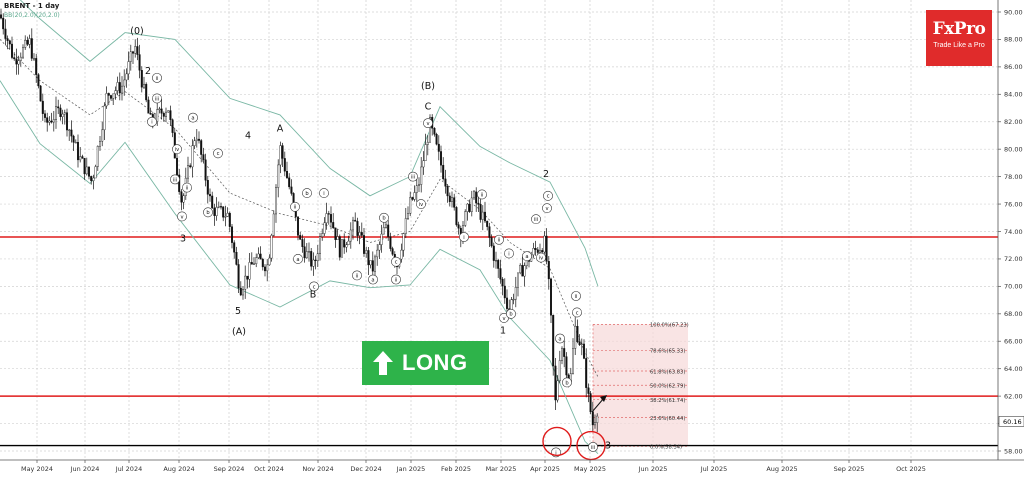 This screenshot has width=1024, height=479. What do you see at coordinates (911, 469) in the screenshot?
I see `x-tick-label: Oct 2025` at bounding box center [911, 469].